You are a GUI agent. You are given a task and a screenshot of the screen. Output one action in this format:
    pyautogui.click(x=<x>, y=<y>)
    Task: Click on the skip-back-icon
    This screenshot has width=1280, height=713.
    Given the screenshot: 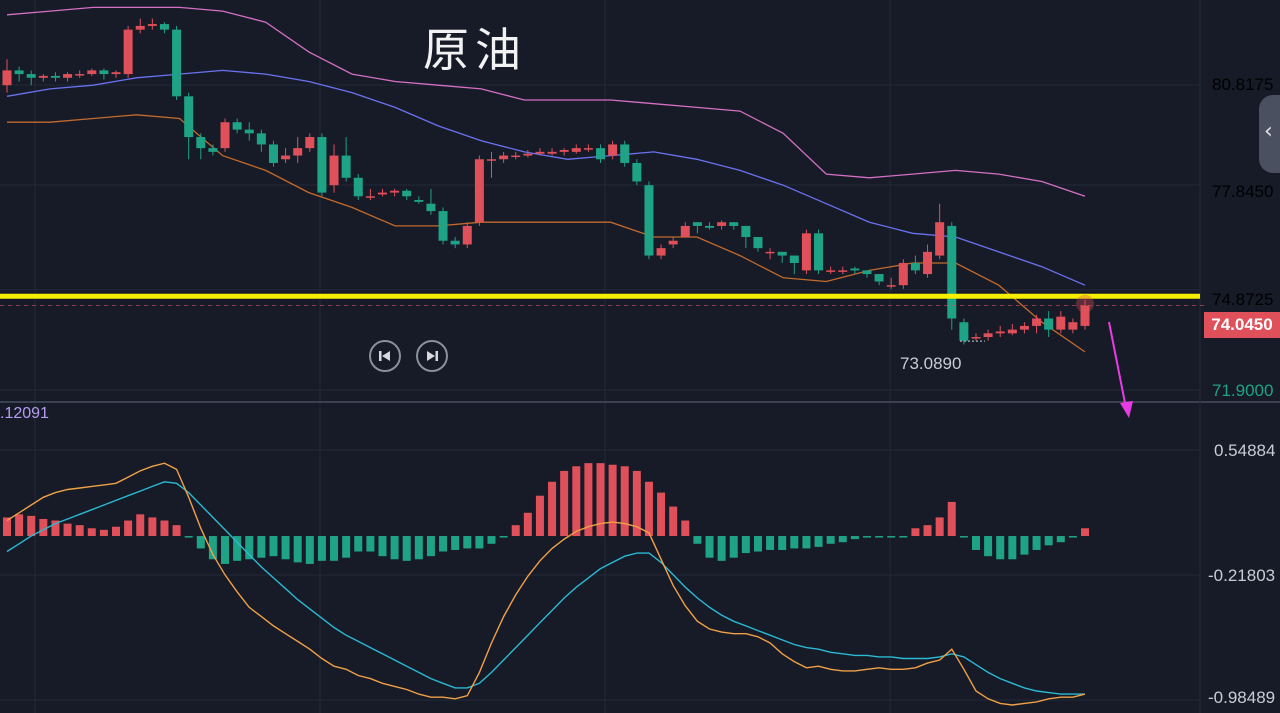 What is the action you would take?
    pyautogui.click(x=384, y=356)
    